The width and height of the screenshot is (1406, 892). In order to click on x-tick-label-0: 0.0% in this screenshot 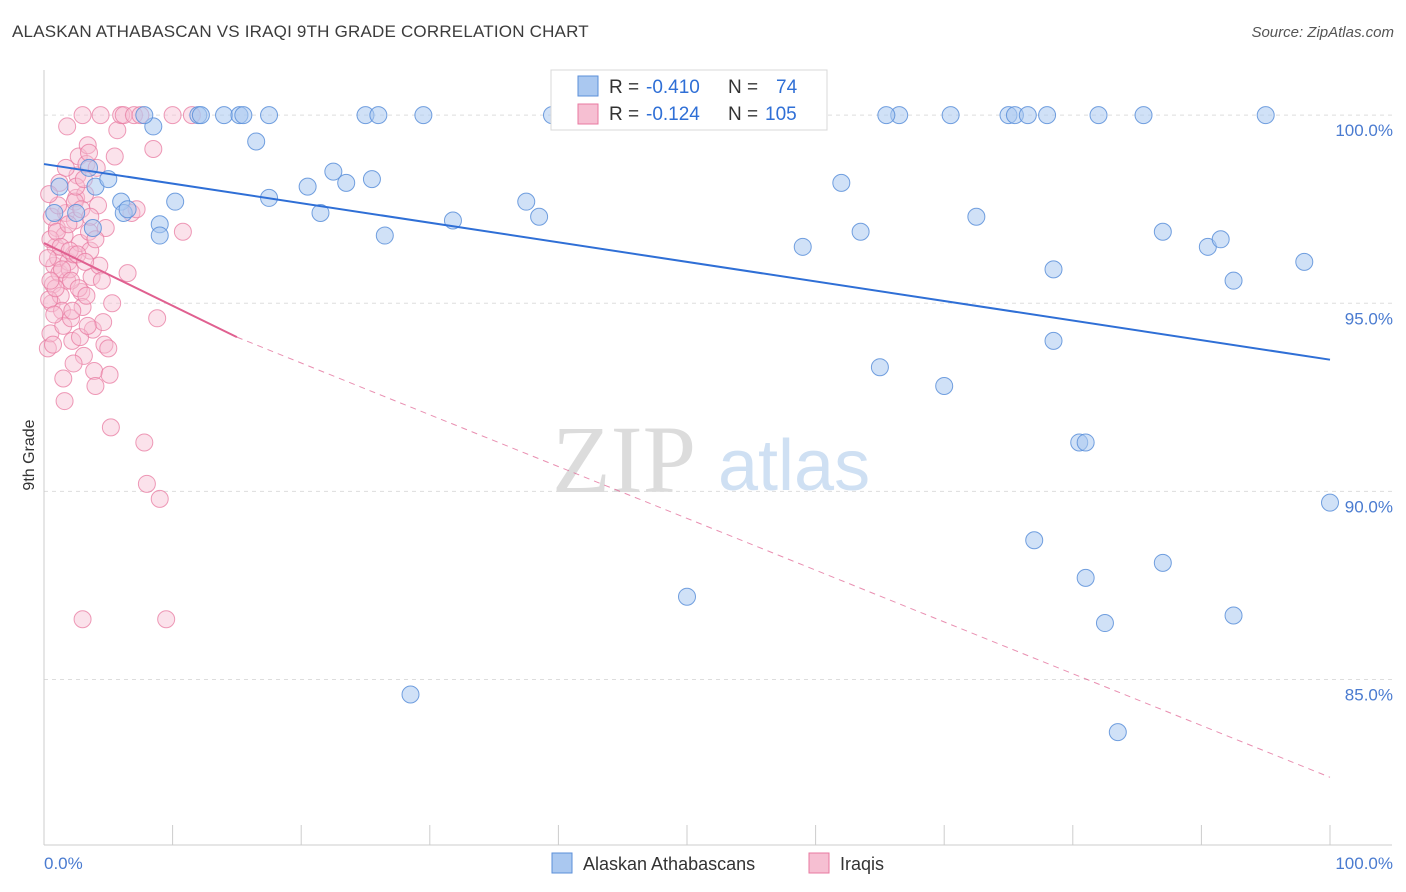, I will do `click(63, 863)`.